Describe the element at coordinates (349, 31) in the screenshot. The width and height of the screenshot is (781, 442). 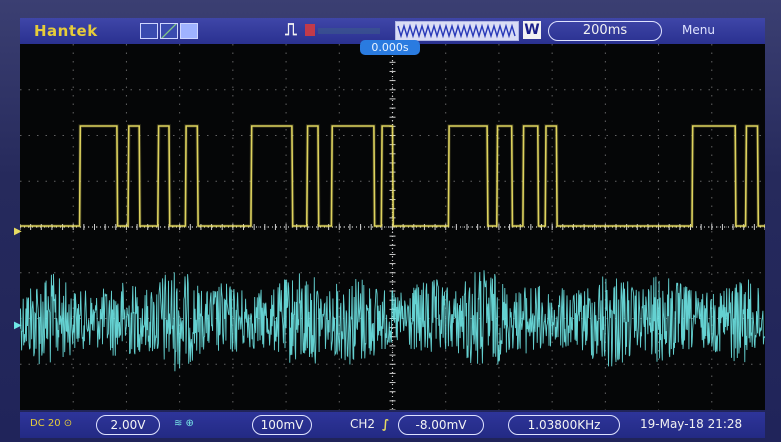
I see `acquisition-status-band` at that location.